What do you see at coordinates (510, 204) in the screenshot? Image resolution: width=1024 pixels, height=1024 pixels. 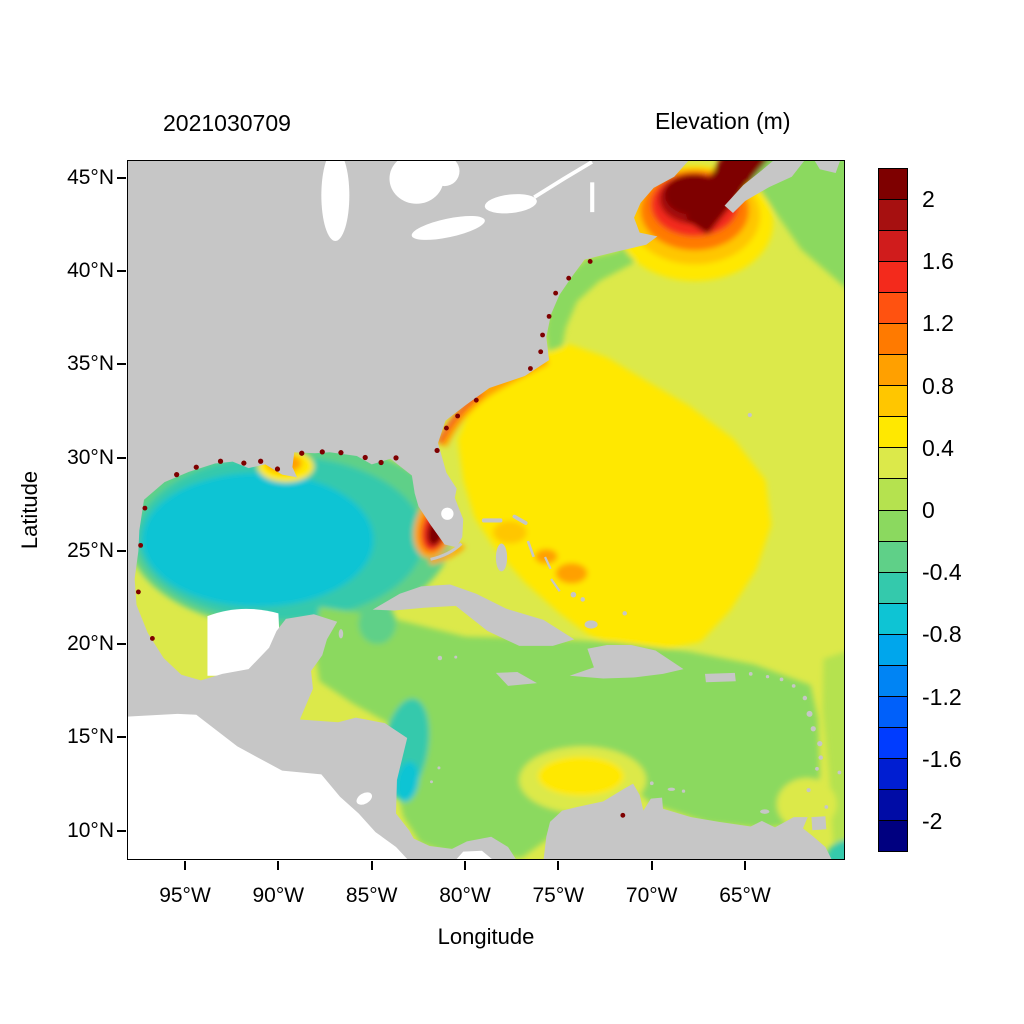 I see `lake-ontario` at bounding box center [510, 204].